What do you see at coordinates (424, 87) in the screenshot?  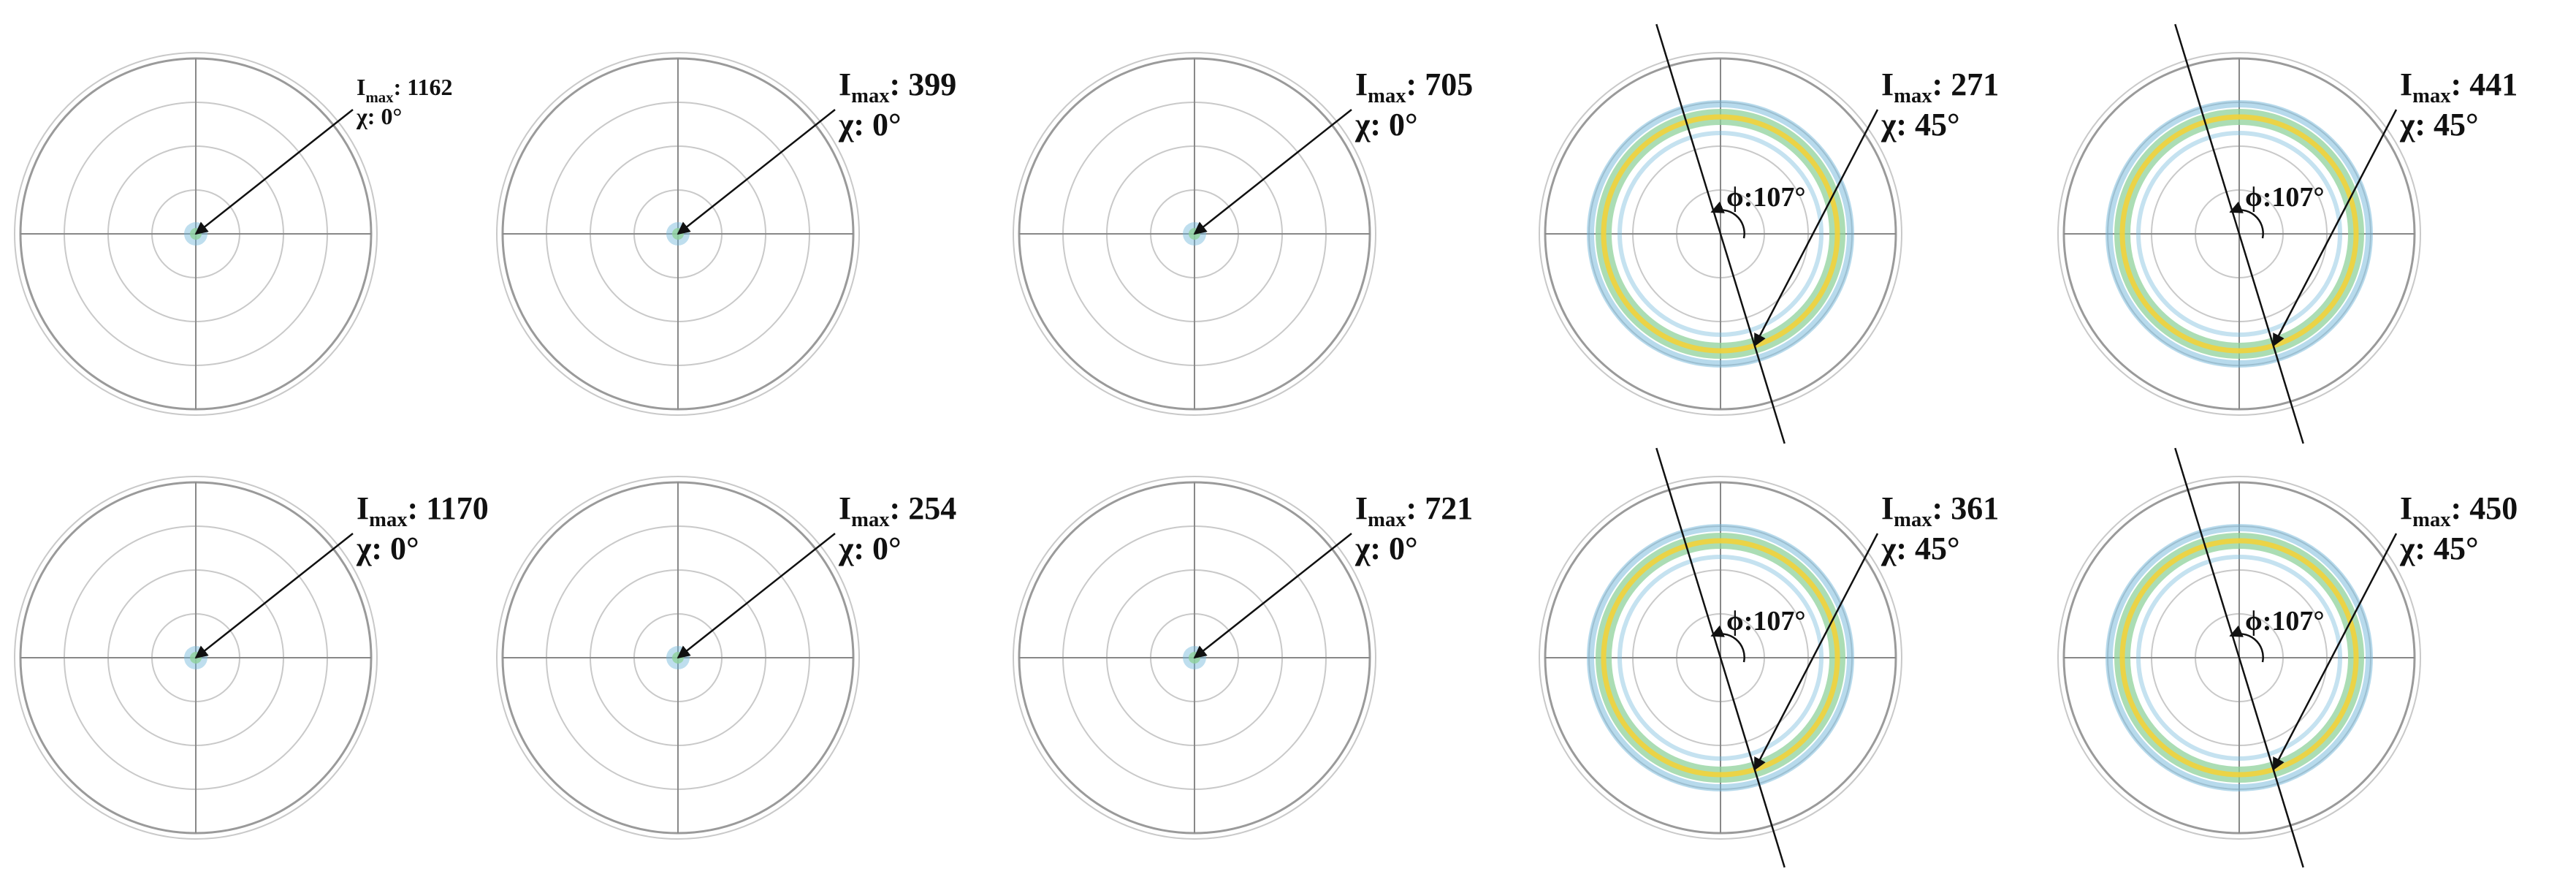 I see `imax-value: : 1162` at bounding box center [424, 87].